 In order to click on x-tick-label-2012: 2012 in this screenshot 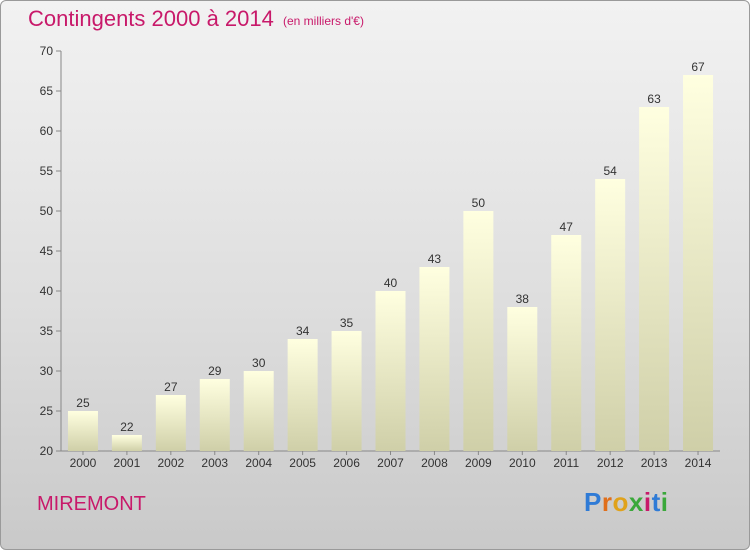, I will do `click(610, 463)`.